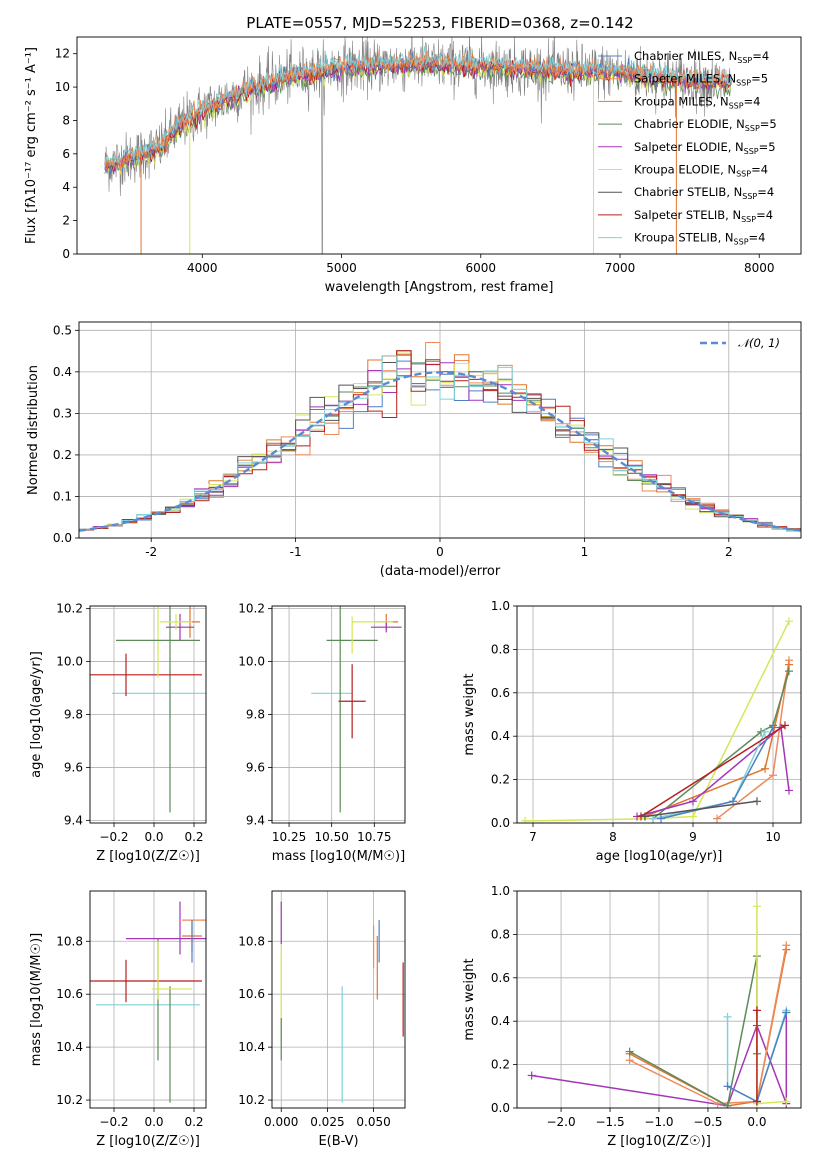 The width and height of the screenshot is (819, 1170). What do you see at coordinates (281, 1122) in the screenshot?
I see `x-tick-label: 0.000` at bounding box center [281, 1122].